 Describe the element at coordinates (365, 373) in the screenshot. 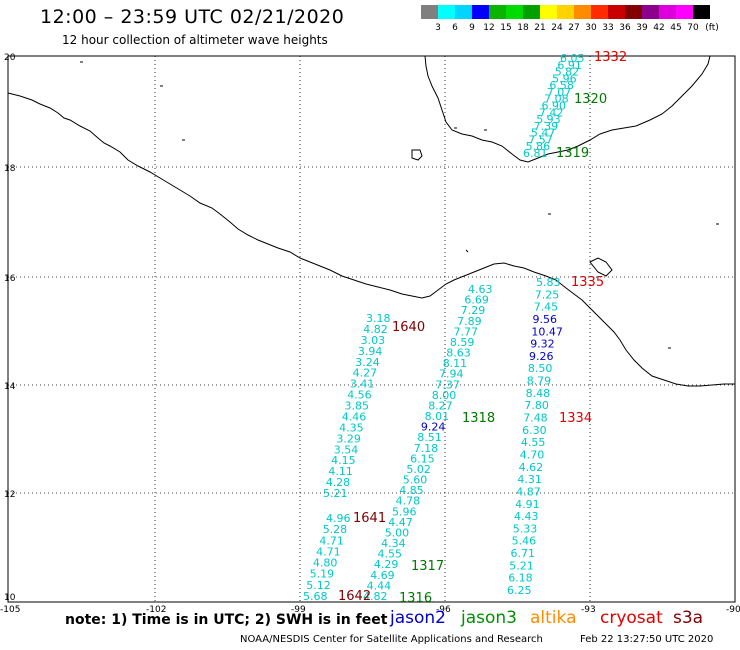

I see `wave-height-value: 4.27` at that location.